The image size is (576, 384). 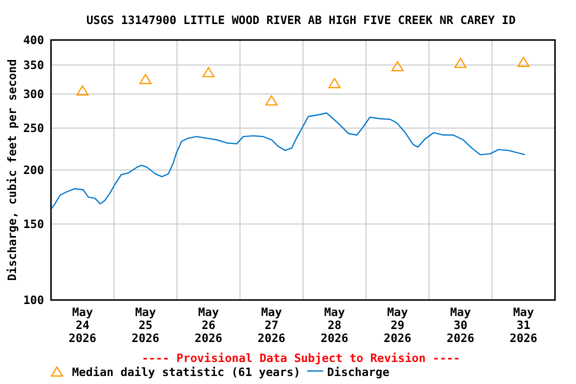 I want to click on legend-label: Discharge, so click(x=358, y=372).